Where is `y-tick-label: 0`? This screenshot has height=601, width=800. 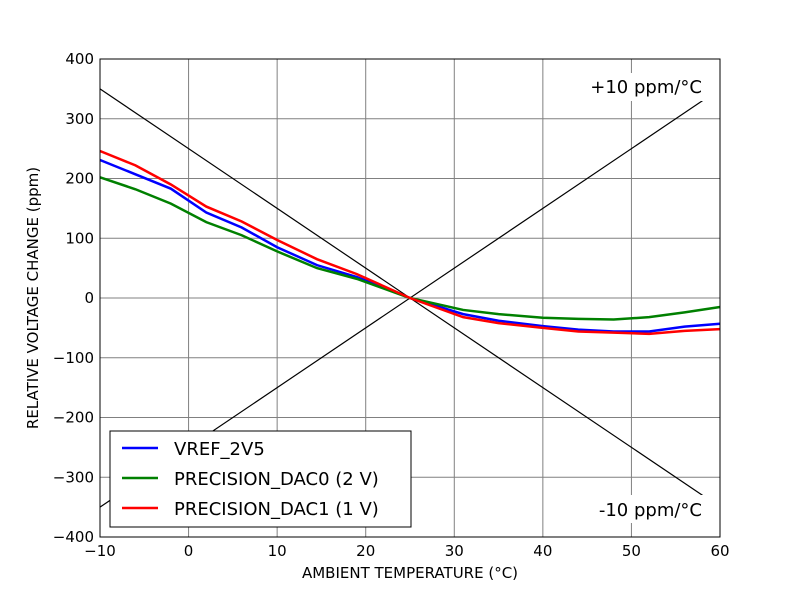
y-tick-label: 0 is located at coordinates (89, 298).